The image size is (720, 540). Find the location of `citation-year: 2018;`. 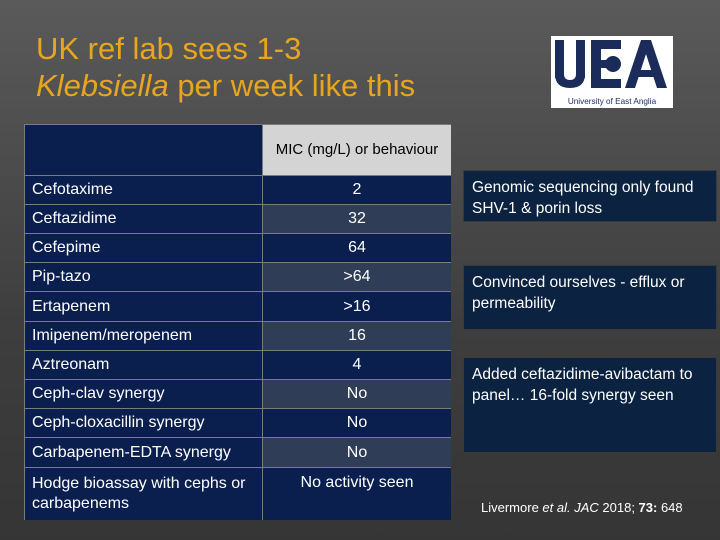

citation-year: 2018; is located at coordinates (618, 507).